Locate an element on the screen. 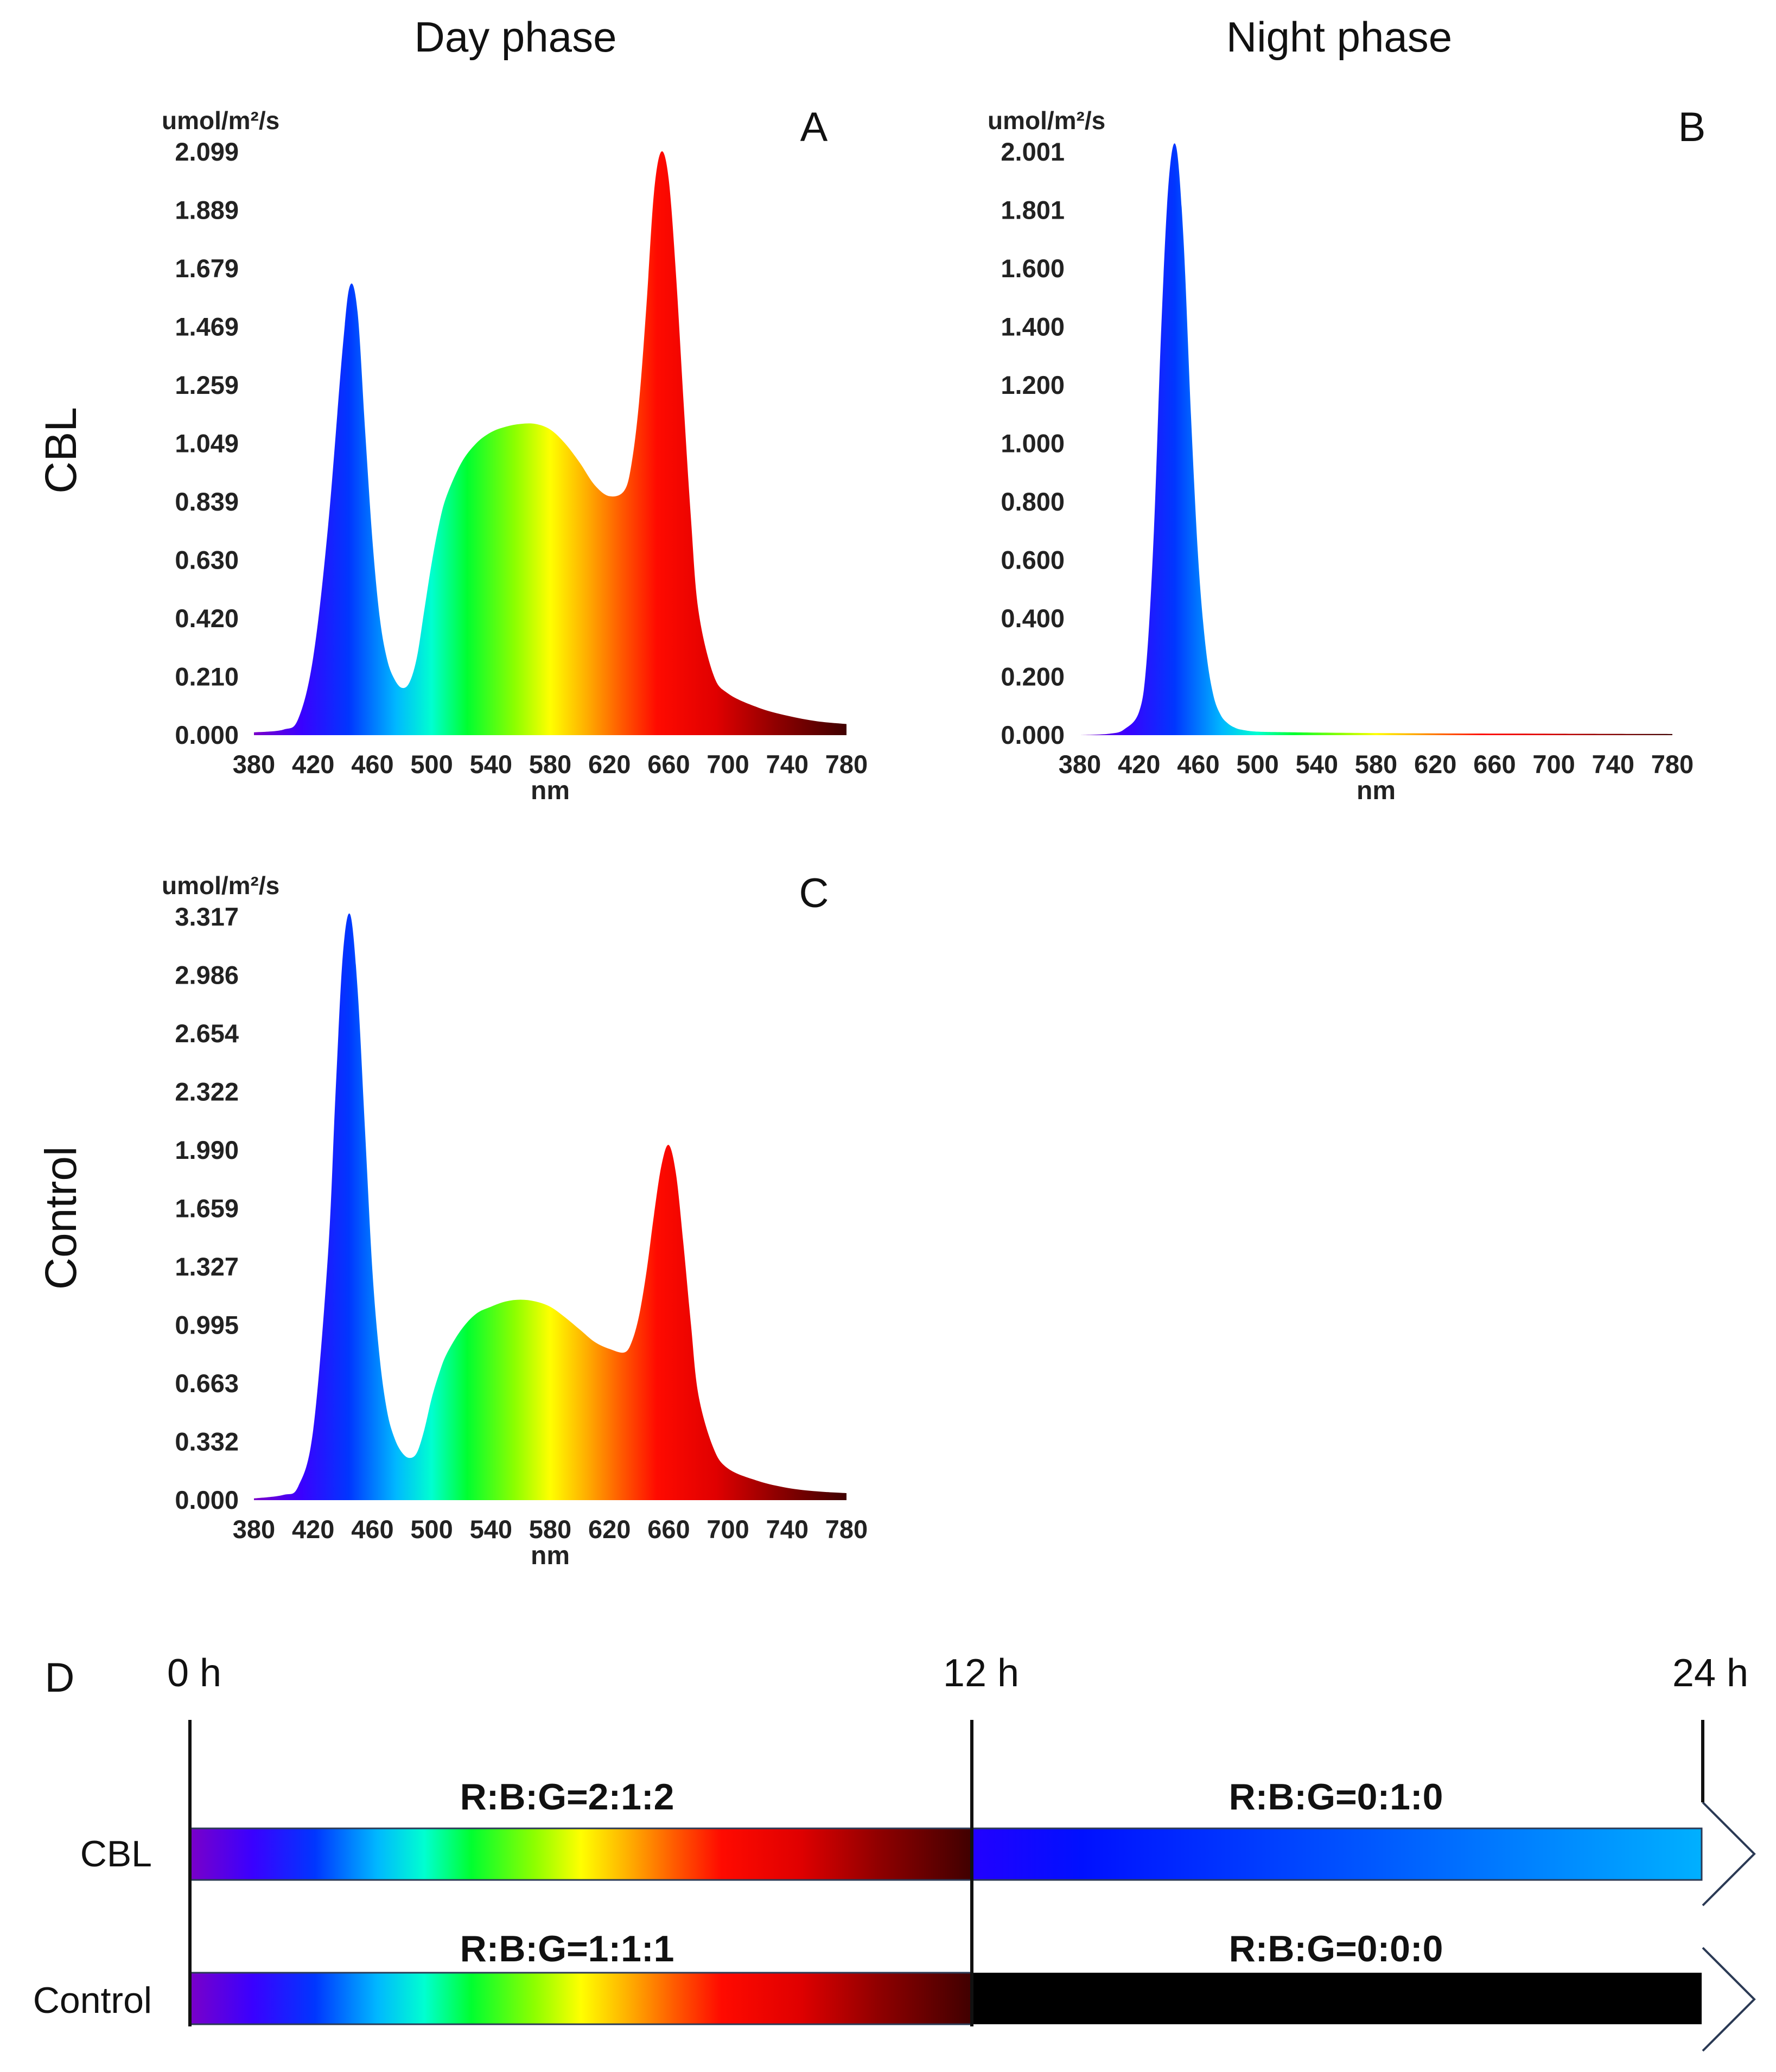  y-tick-label: 1.049 is located at coordinates (207, 443).